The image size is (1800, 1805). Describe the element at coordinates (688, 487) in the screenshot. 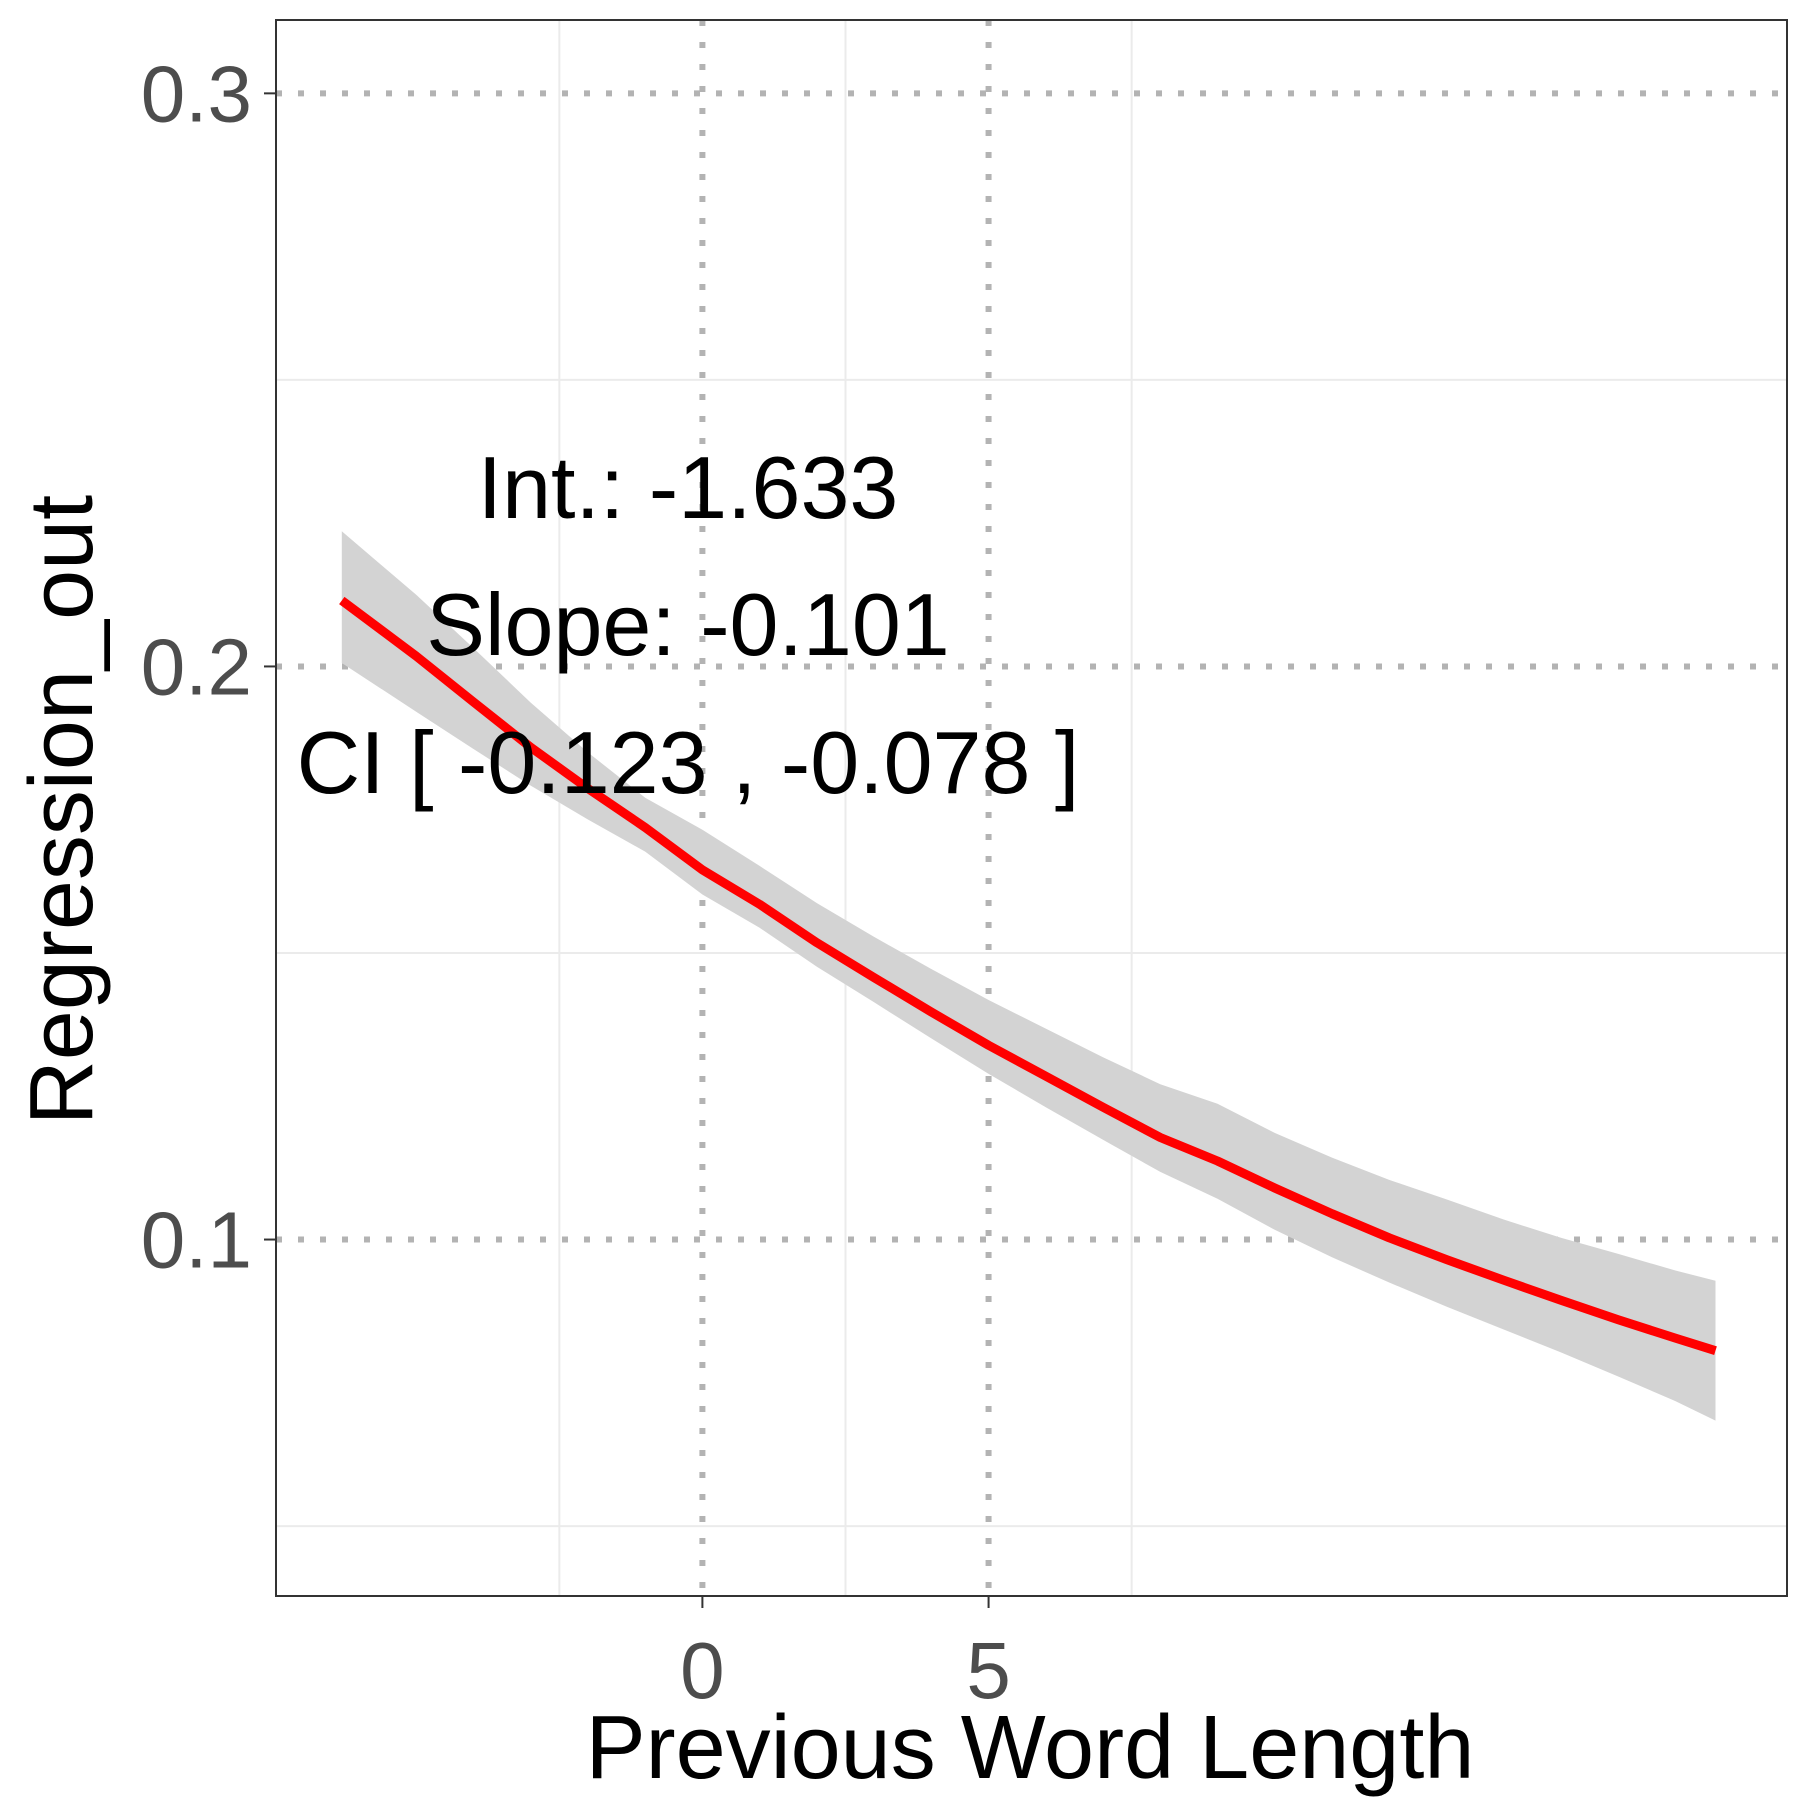

I see `annotation-intercept: Int.: -1.633` at that location.